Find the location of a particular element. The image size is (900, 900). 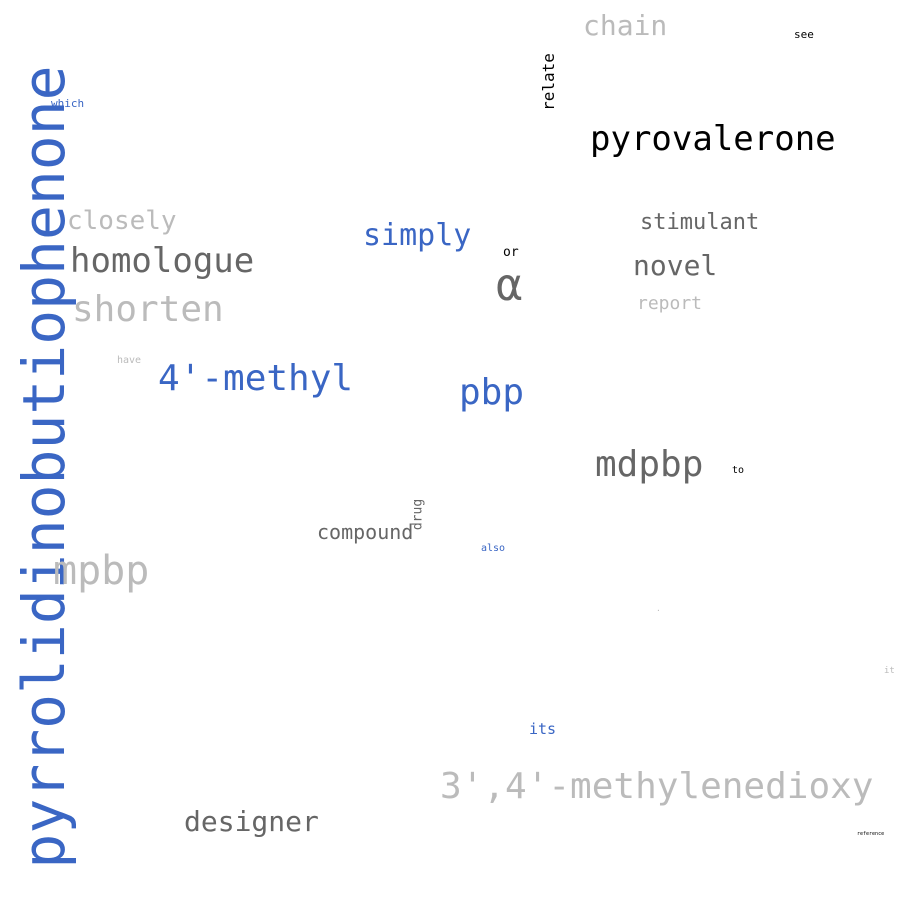

word-simply: simply is located at coordinates (417, 235).